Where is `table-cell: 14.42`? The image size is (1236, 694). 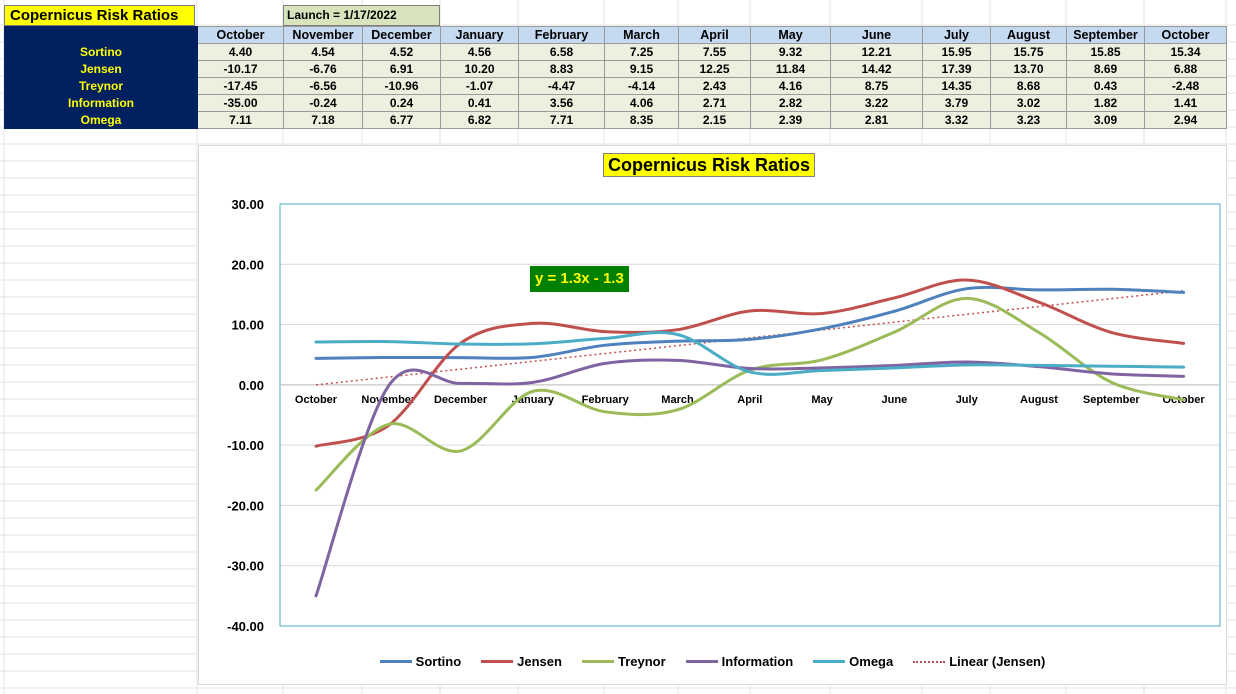 table-cell: 14.42 is located at coordinates (876, 69).